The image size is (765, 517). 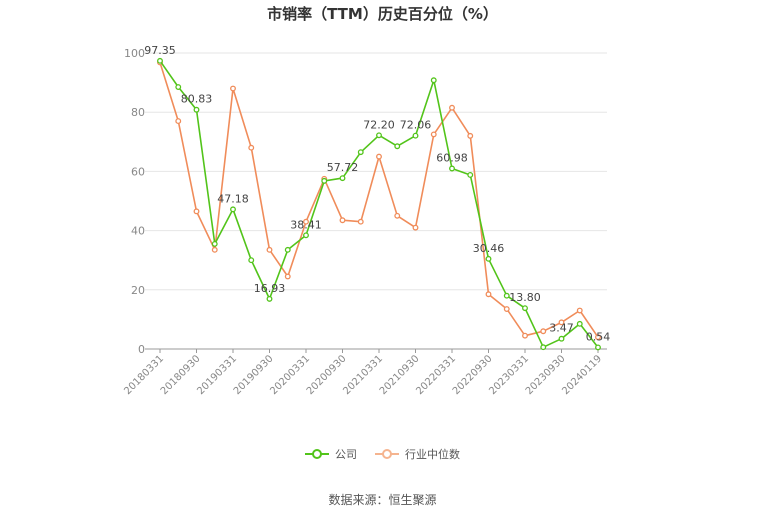 What do you see at coordinates (379, 124) in the screenshot?
I see `data-label: 72.20` at bounding box center [379, 124].